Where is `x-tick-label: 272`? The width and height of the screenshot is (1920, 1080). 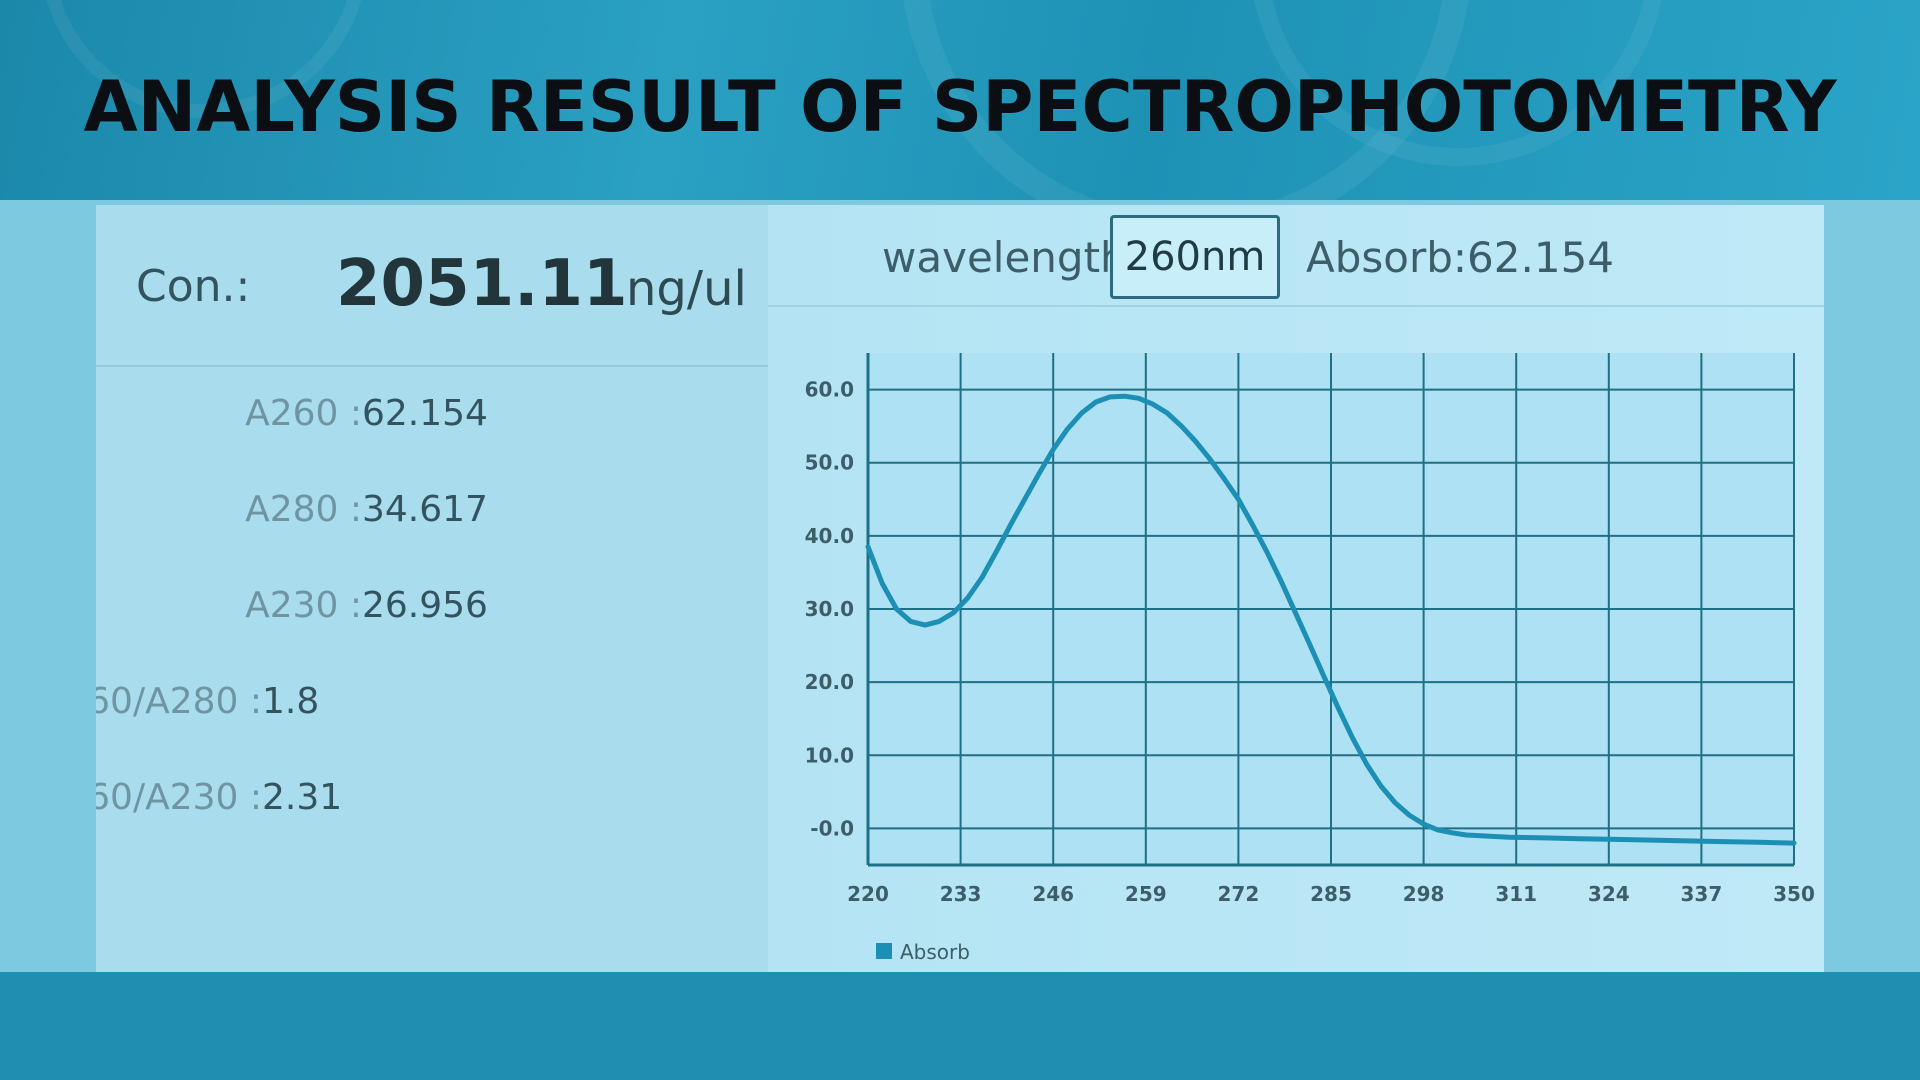
x-tick-label: 272 is located at coordinates (1239, 894).